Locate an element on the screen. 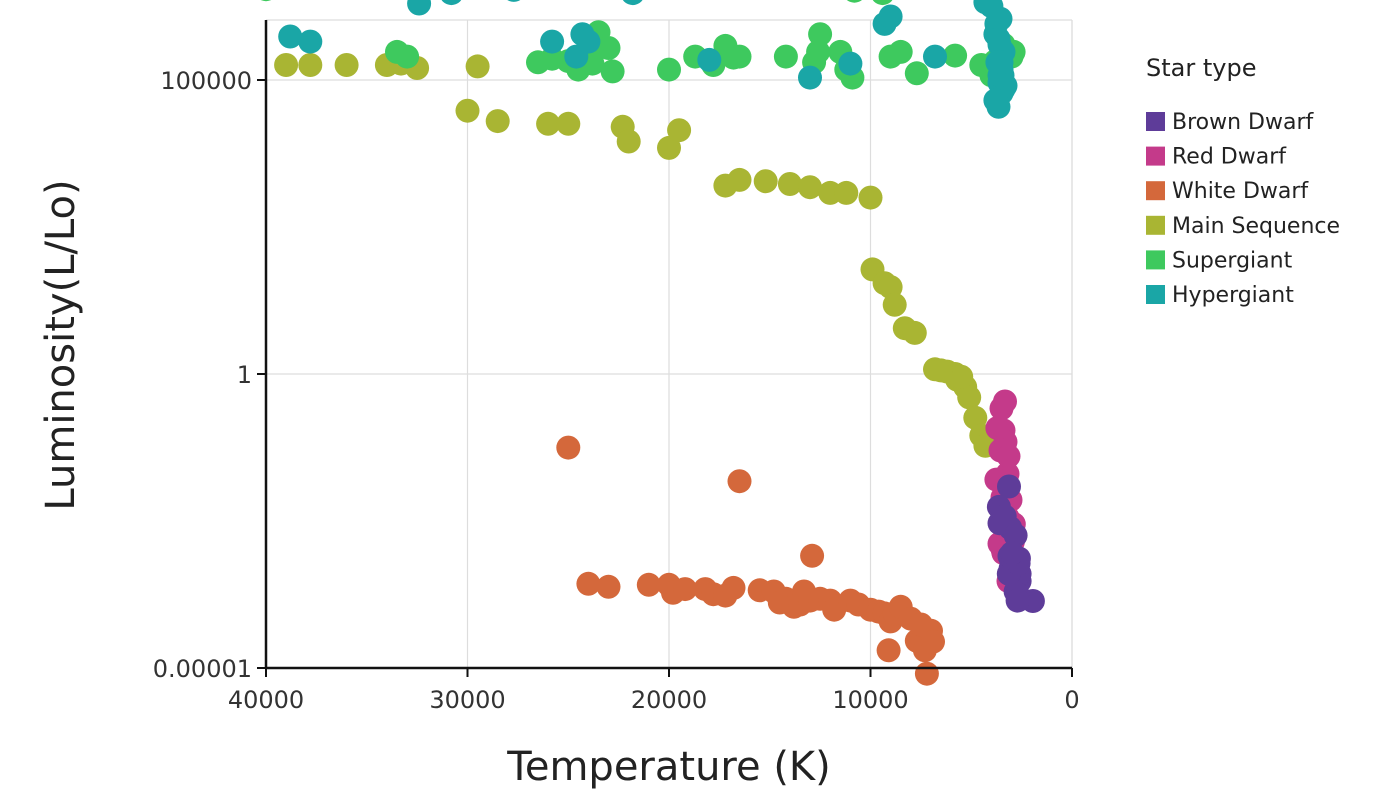 This screenshot has height=798, width=1376. x-tick-label: 10000 is located at coordinates (870, 700).